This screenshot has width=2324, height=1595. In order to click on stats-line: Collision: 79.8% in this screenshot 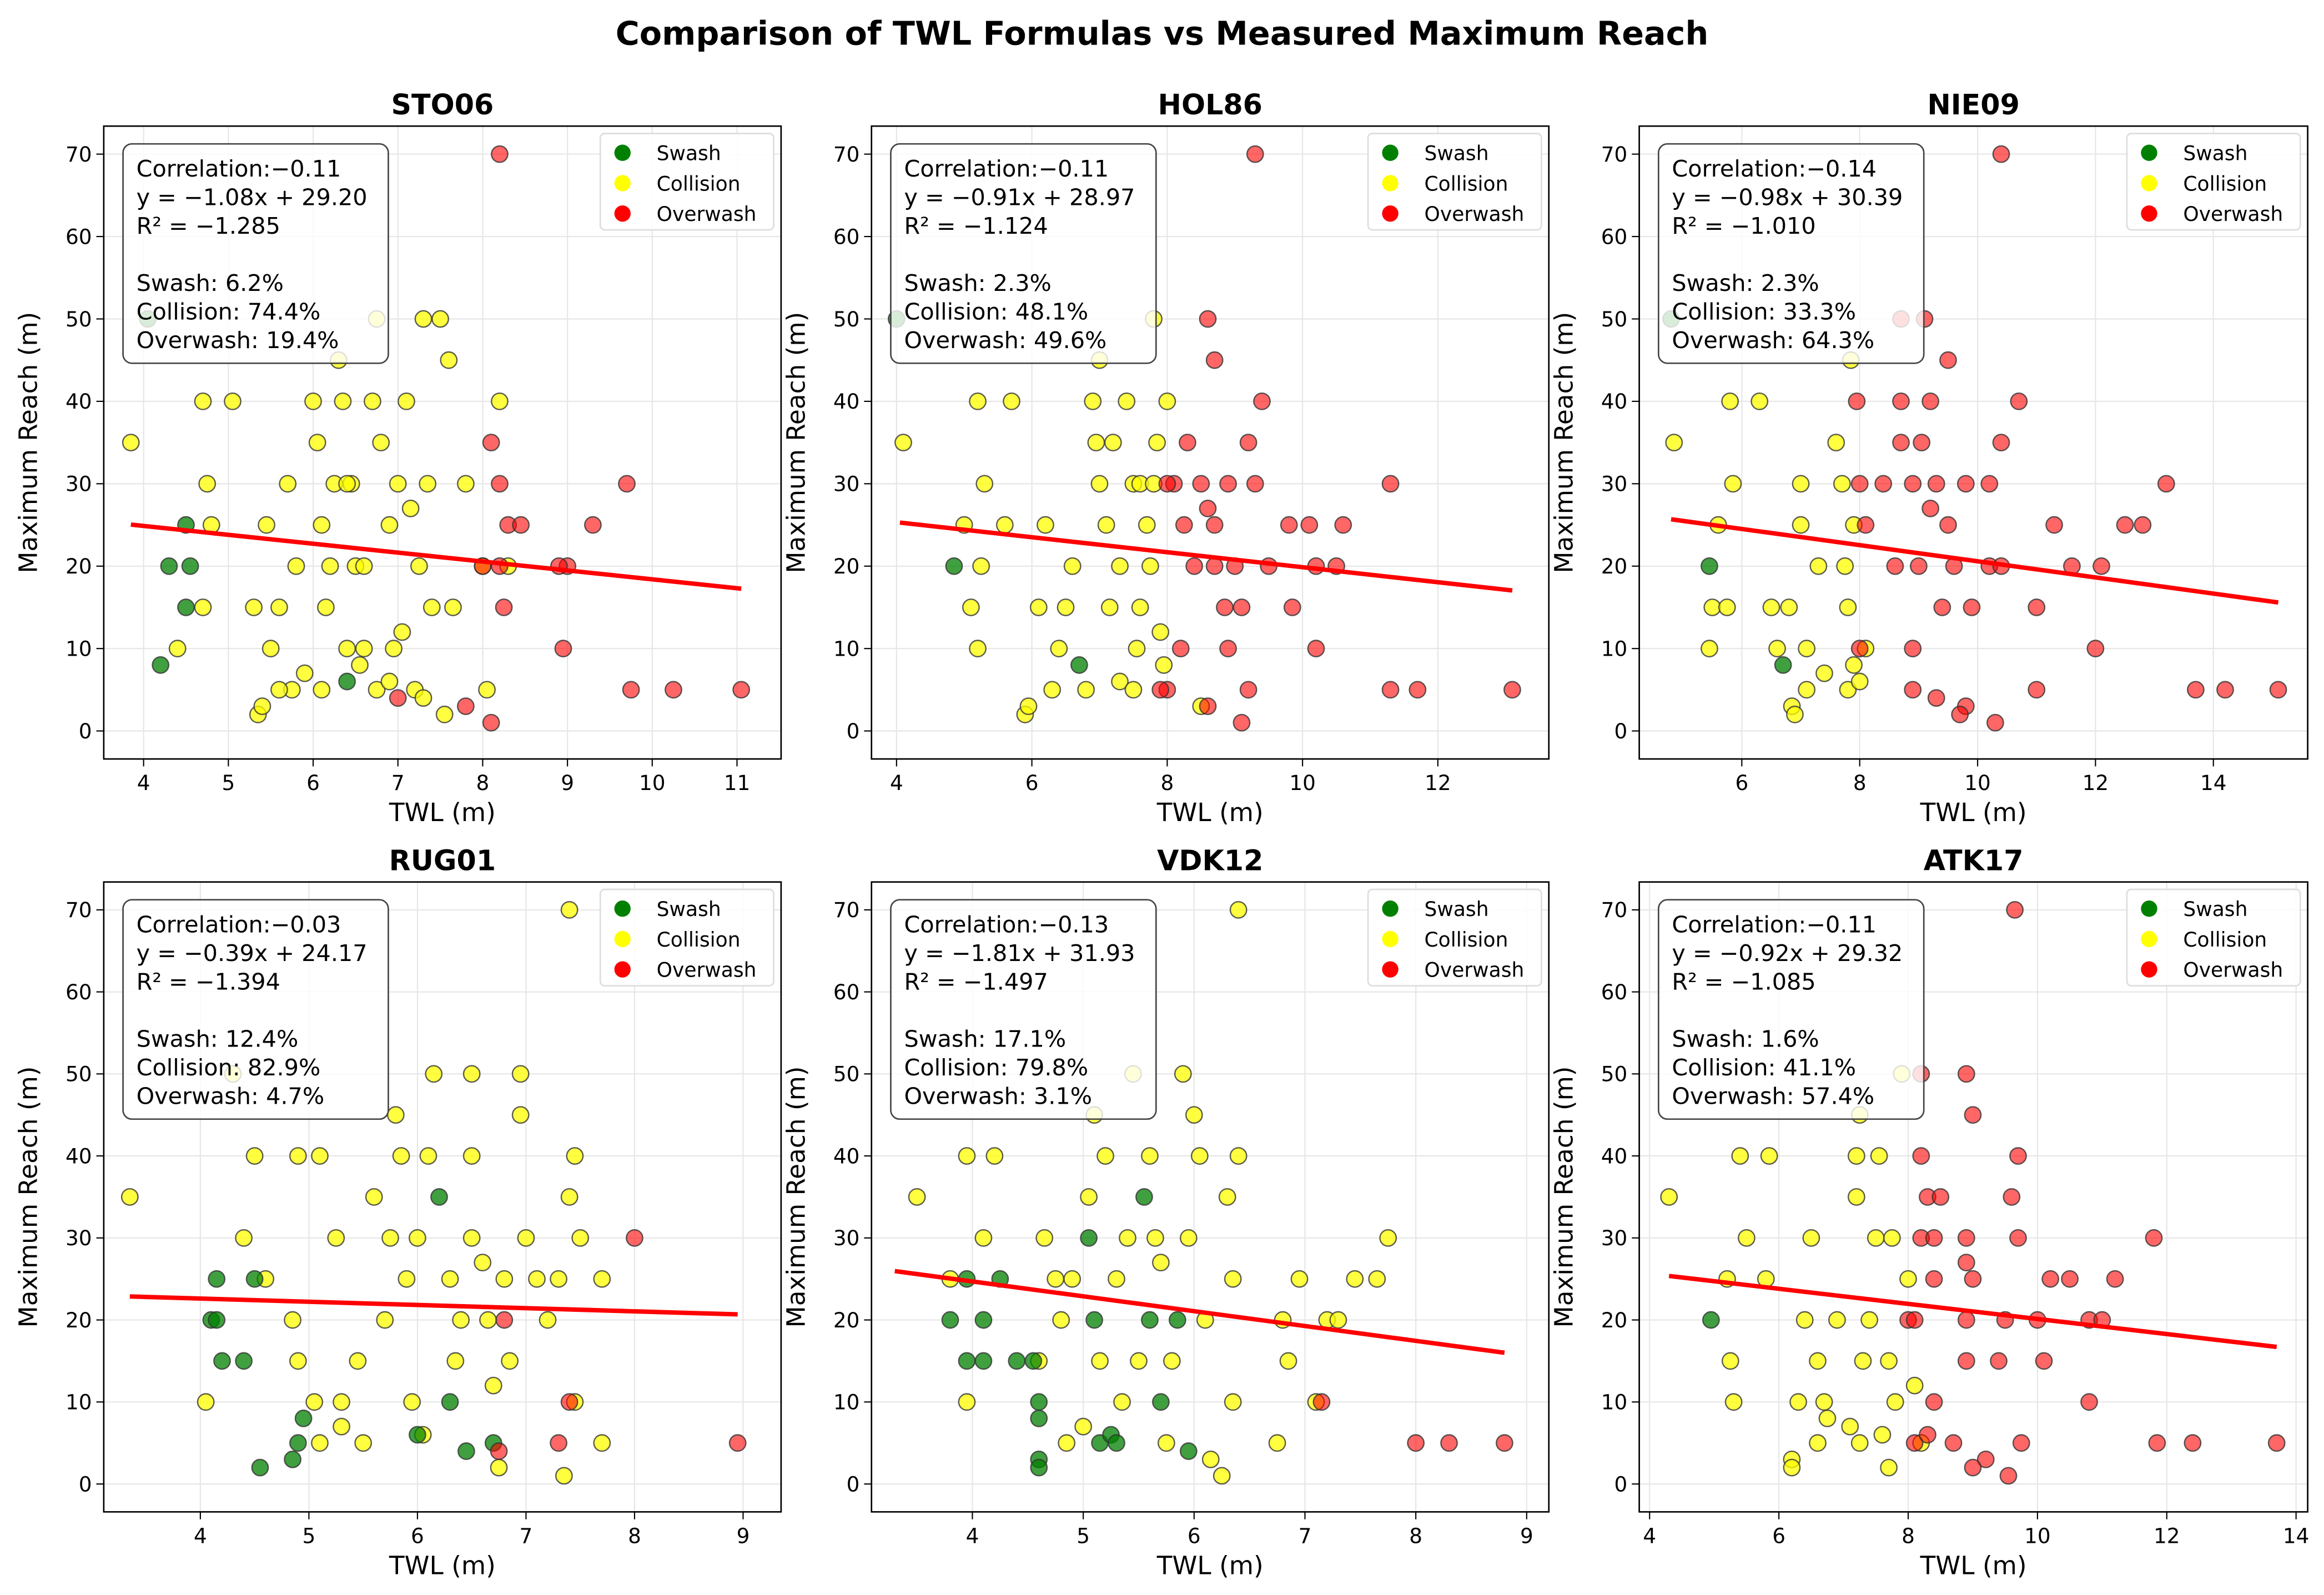, I will do `click(996, 1067)`.